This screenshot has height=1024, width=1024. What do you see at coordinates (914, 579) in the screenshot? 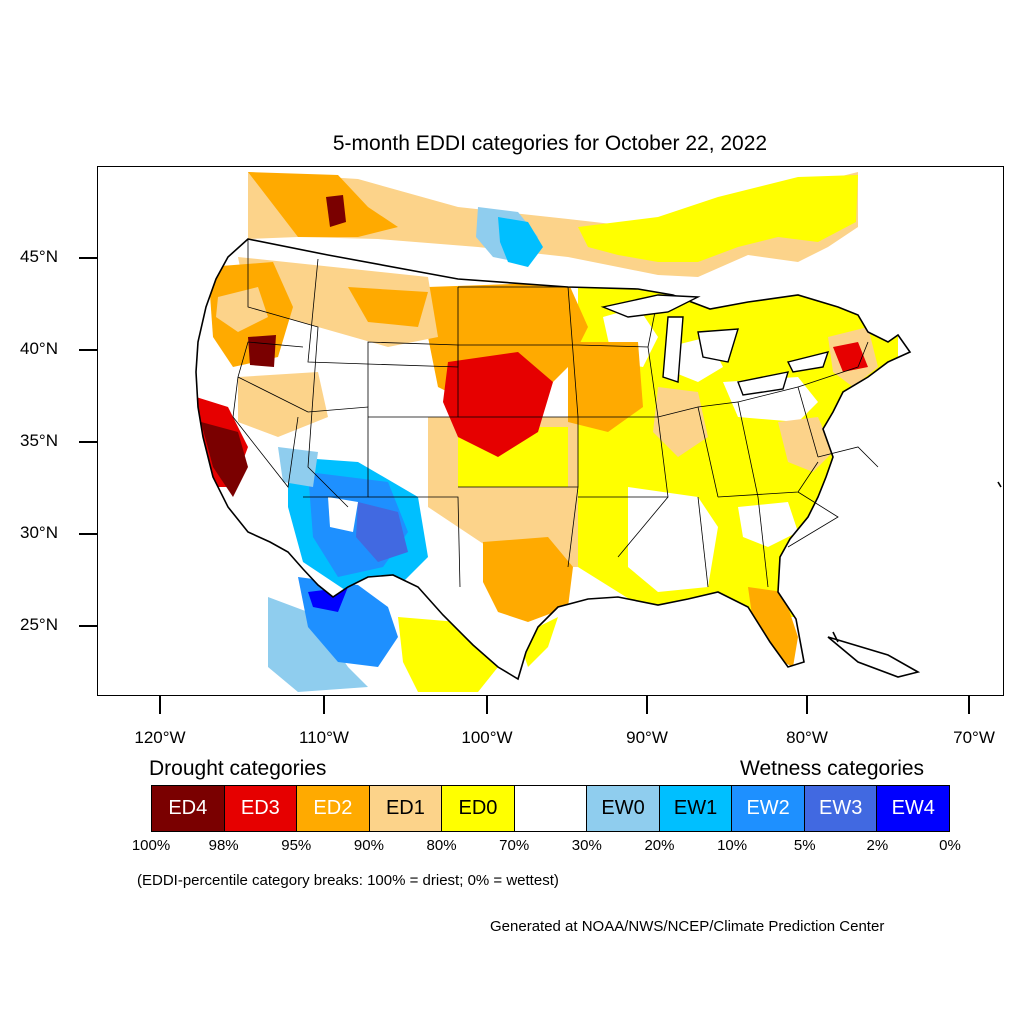
I see `islands` at bounding box center [914, 579].